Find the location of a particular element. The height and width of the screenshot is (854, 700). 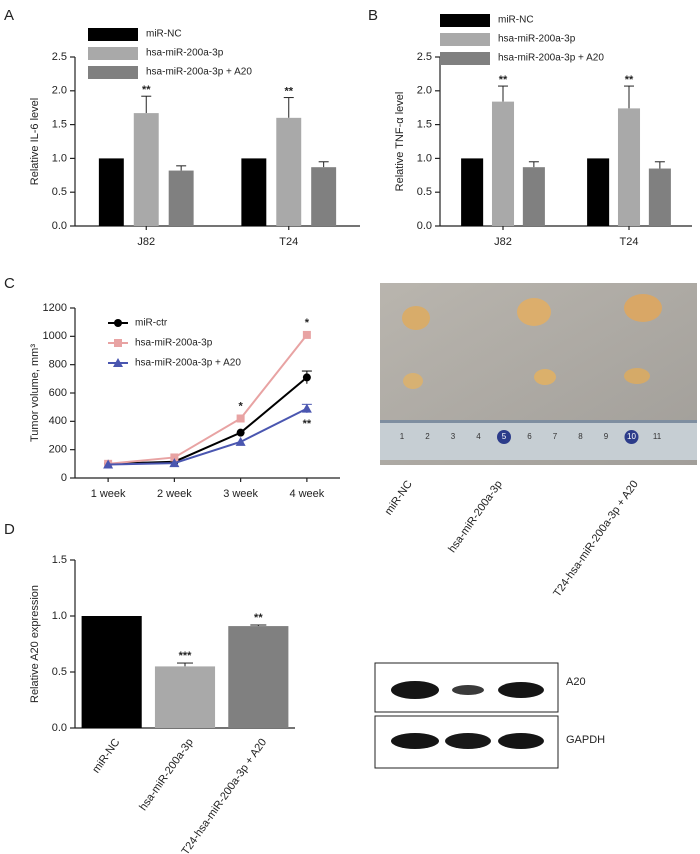

ruler-label: 2 is located at coordinates (427, 436).